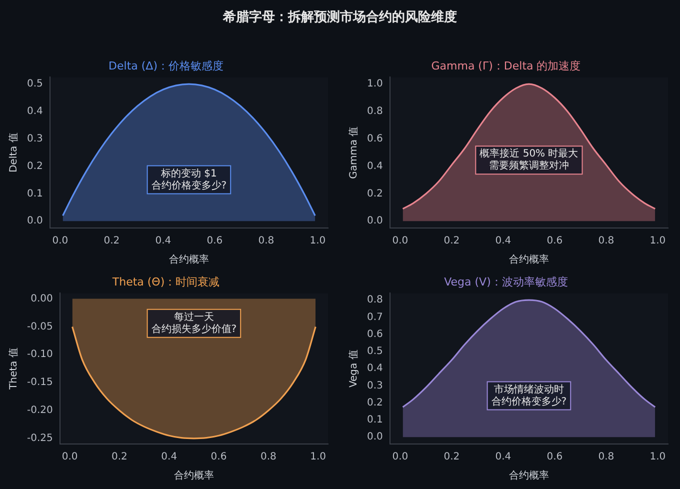 This screenshot has height=489, width=680. I want to click on annotation: 需要频繁调整对冲, so click(528, 166).